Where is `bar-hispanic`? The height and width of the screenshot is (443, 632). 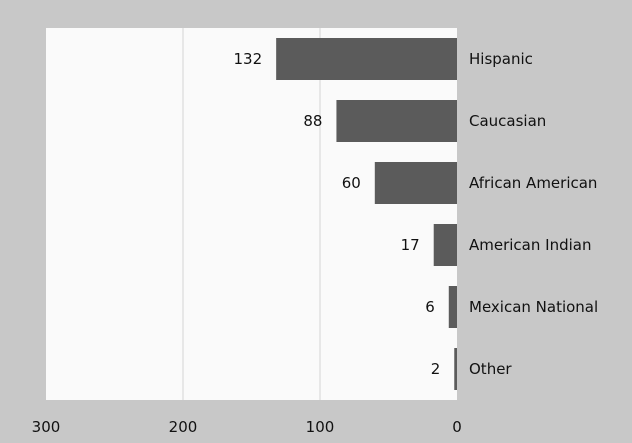
bar-hispanic is located at coordinates (366, 59).